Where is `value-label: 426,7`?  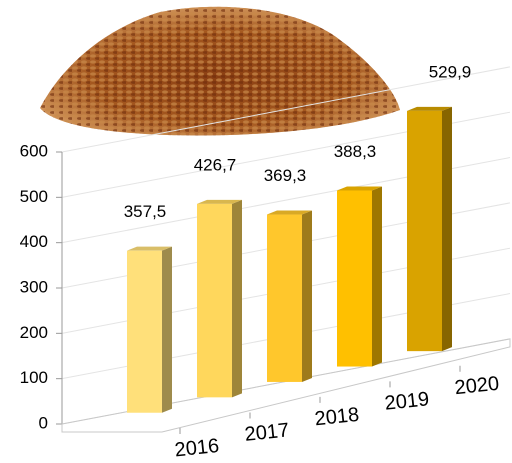
value-label: 426,7 is located at coordinates (215, 164).